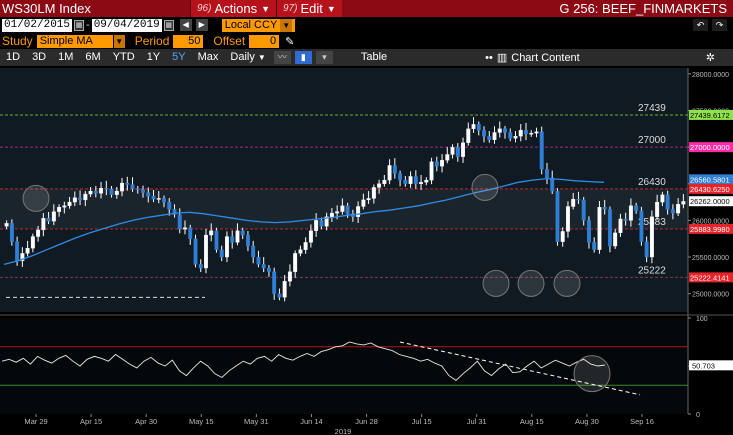 The width and height of the screenshot is (733, 435). What do you see at coordinates (719, 25) in the screenshot?
I see `redo-icon: ↷` at bounding box center [719, 25].